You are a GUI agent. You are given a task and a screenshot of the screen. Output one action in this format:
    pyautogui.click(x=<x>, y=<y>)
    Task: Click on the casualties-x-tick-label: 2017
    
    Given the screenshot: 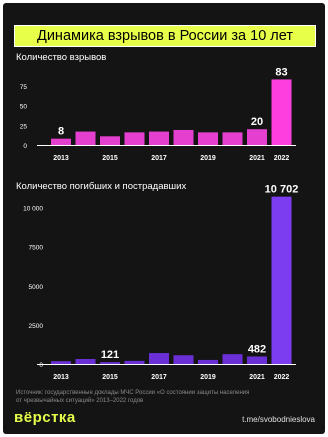 What is the action you would take?
    pyautogui.click(x=159, y=377)
    